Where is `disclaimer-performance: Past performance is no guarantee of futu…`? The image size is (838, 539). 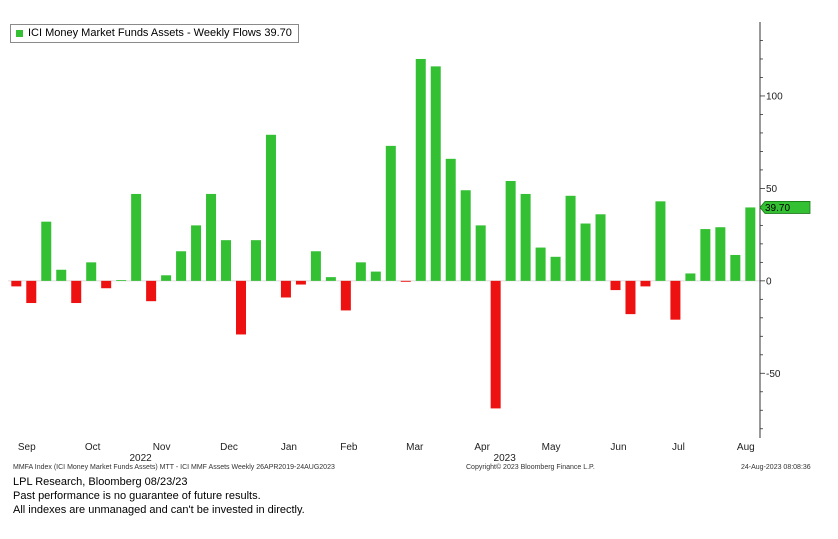
disclaimer-performance: Past performance is no guarantee of futu… is located at coordinates (137, 496).